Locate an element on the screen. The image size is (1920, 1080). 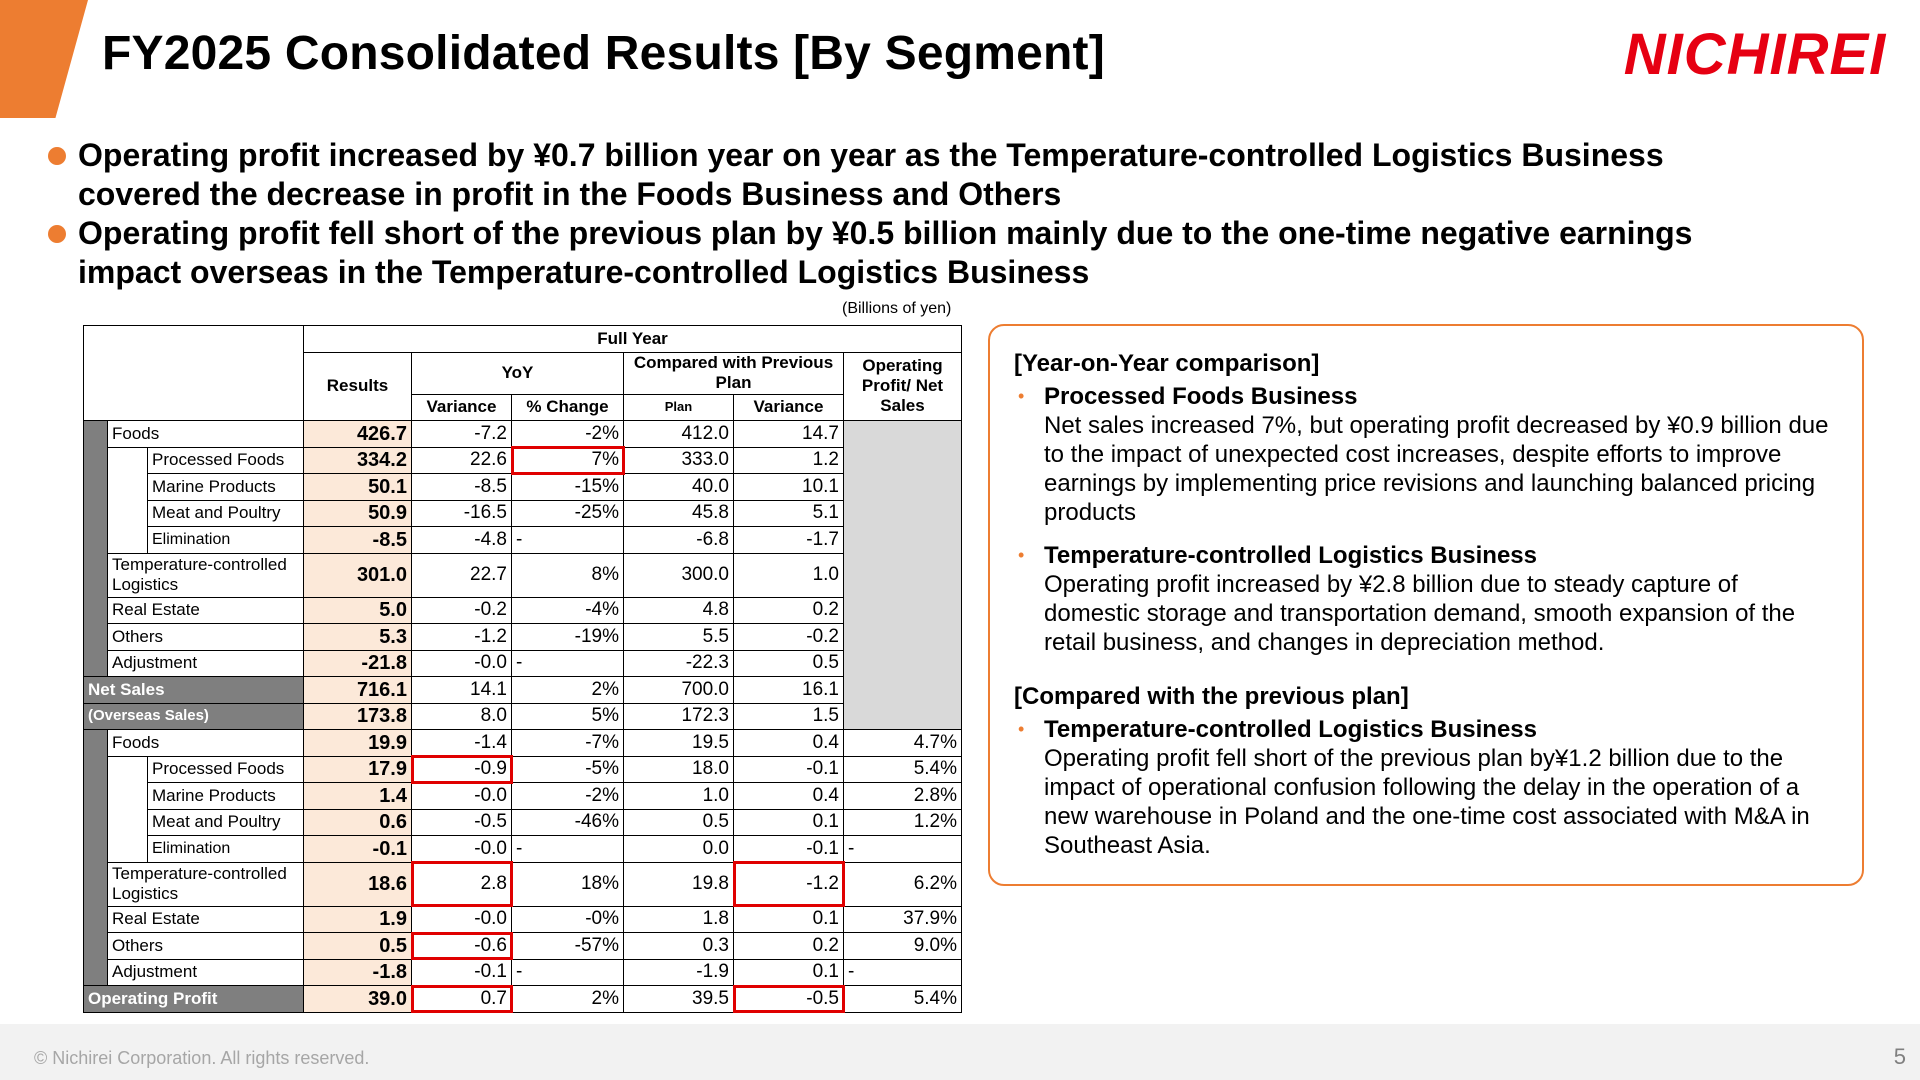
yoy-variance: 22.6 is located at coordinates (461, 460).